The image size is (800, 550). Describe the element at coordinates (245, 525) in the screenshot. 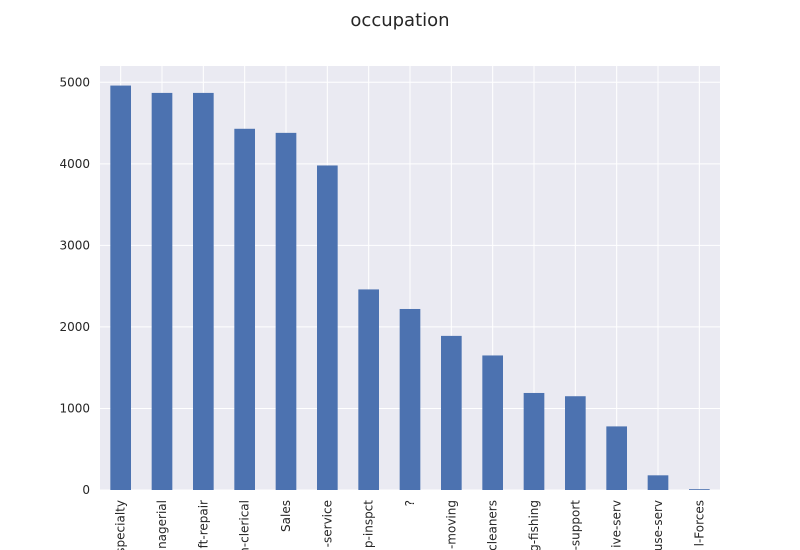

I see `x-tick-label: n-clerical` at that location.